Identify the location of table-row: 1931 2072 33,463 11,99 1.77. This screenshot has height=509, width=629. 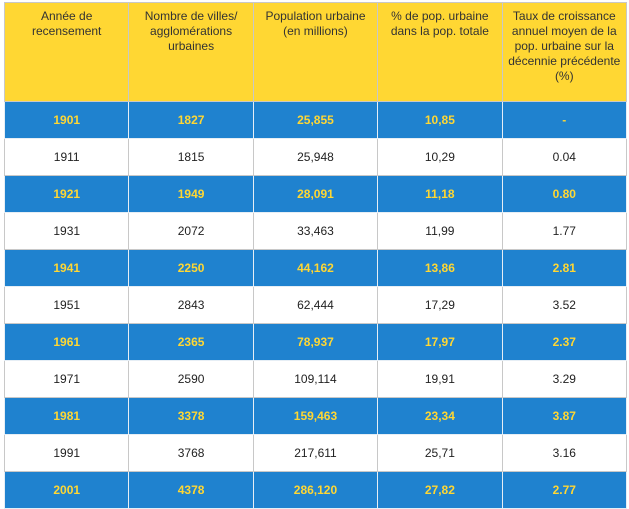
(315, 231).